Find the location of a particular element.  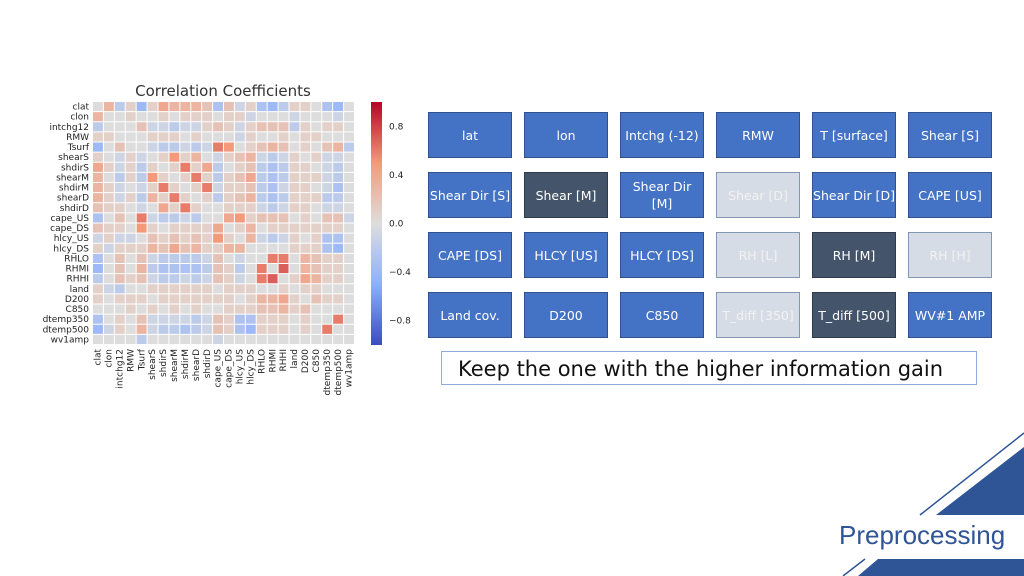

feature-box: RMW is located at coordinates (758, 135).